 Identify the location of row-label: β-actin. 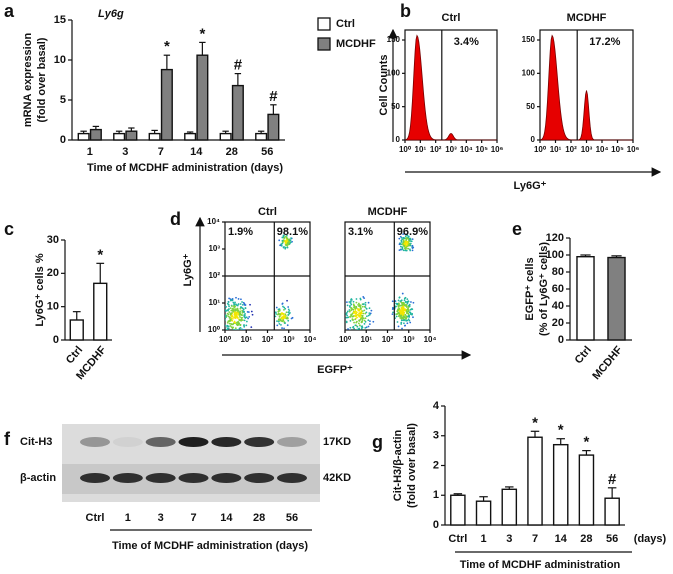
(38, 478).